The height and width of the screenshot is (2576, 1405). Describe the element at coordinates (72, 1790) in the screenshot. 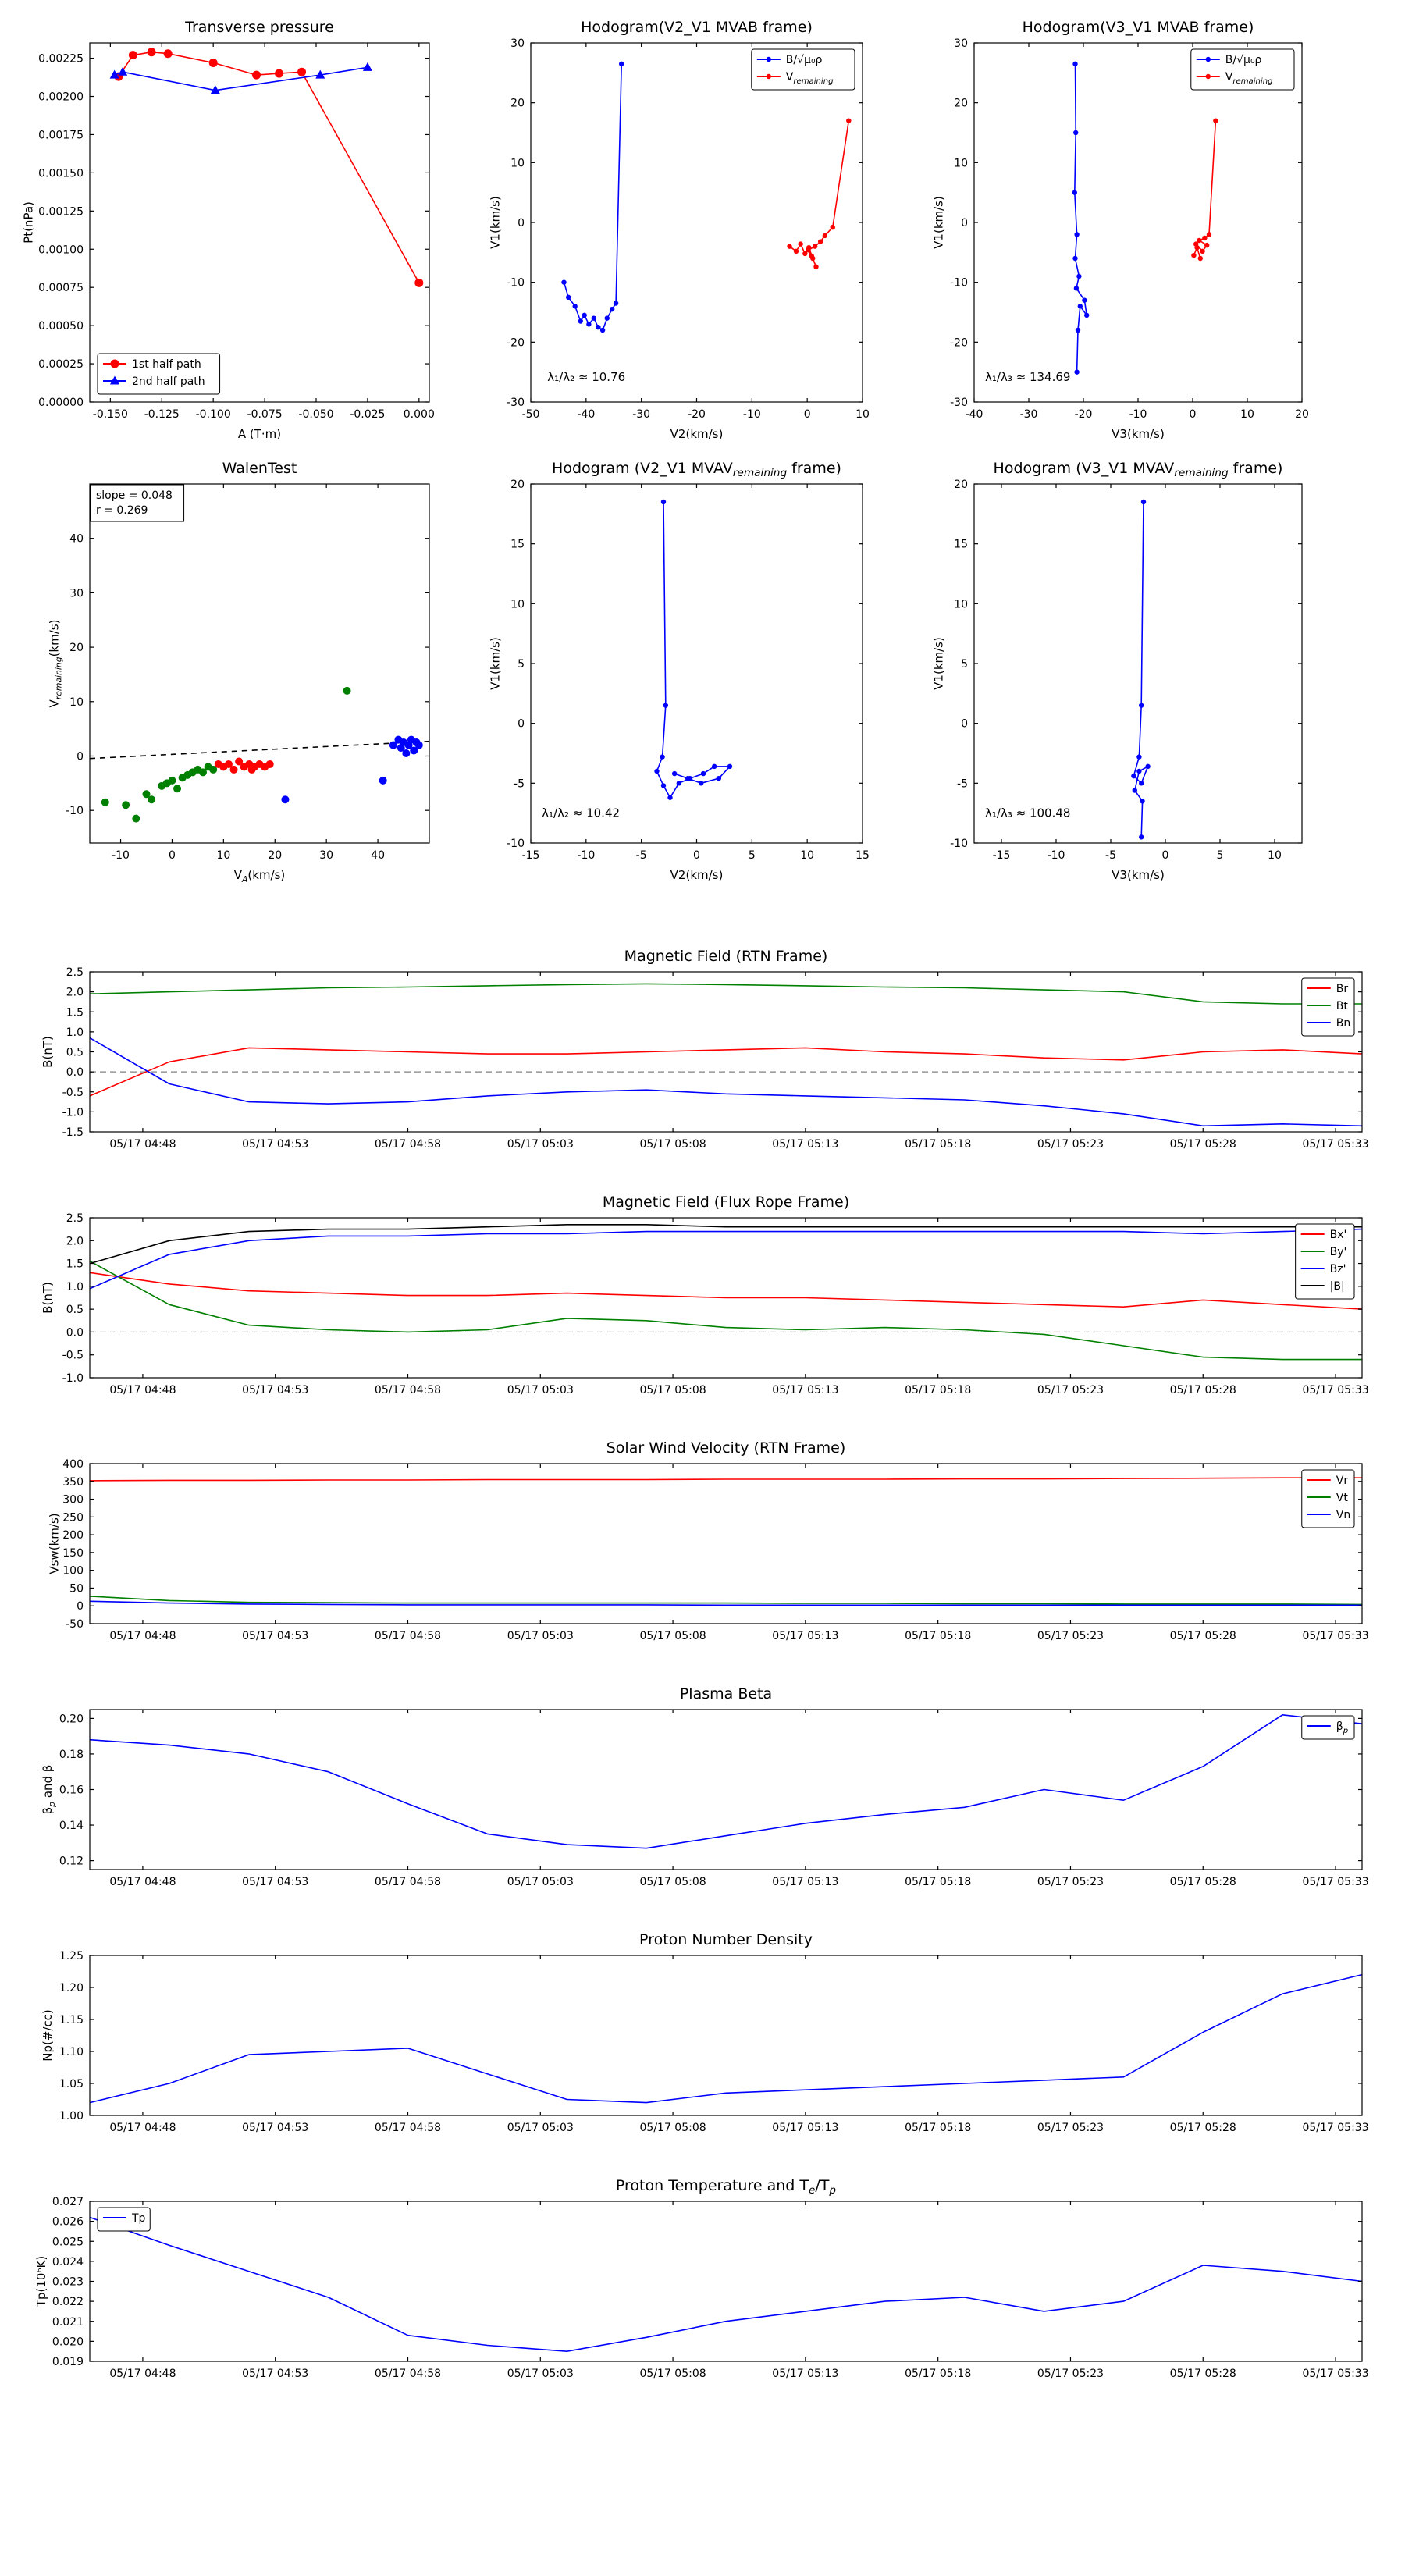

I see `y-tick-label: 0.16` at that location.